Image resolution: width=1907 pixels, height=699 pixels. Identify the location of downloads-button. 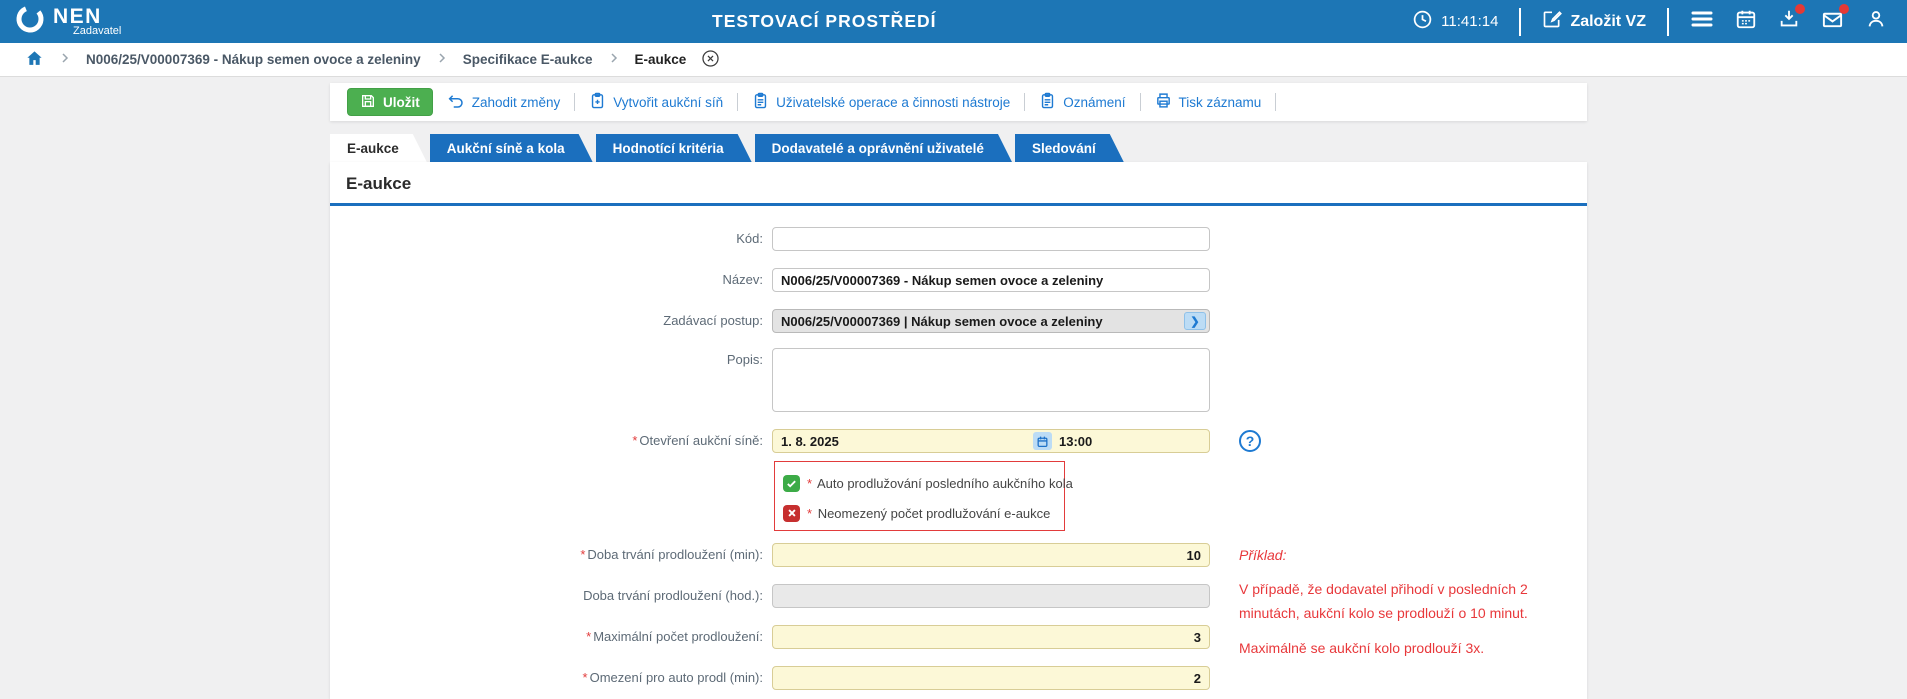
(1791, 19).